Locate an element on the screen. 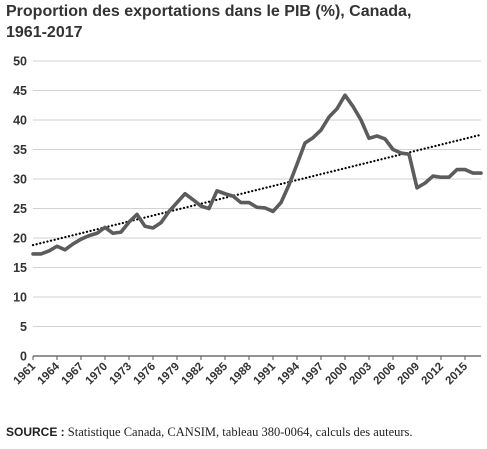  x-tick-label: 1979 is located at coordinates (169, 374).